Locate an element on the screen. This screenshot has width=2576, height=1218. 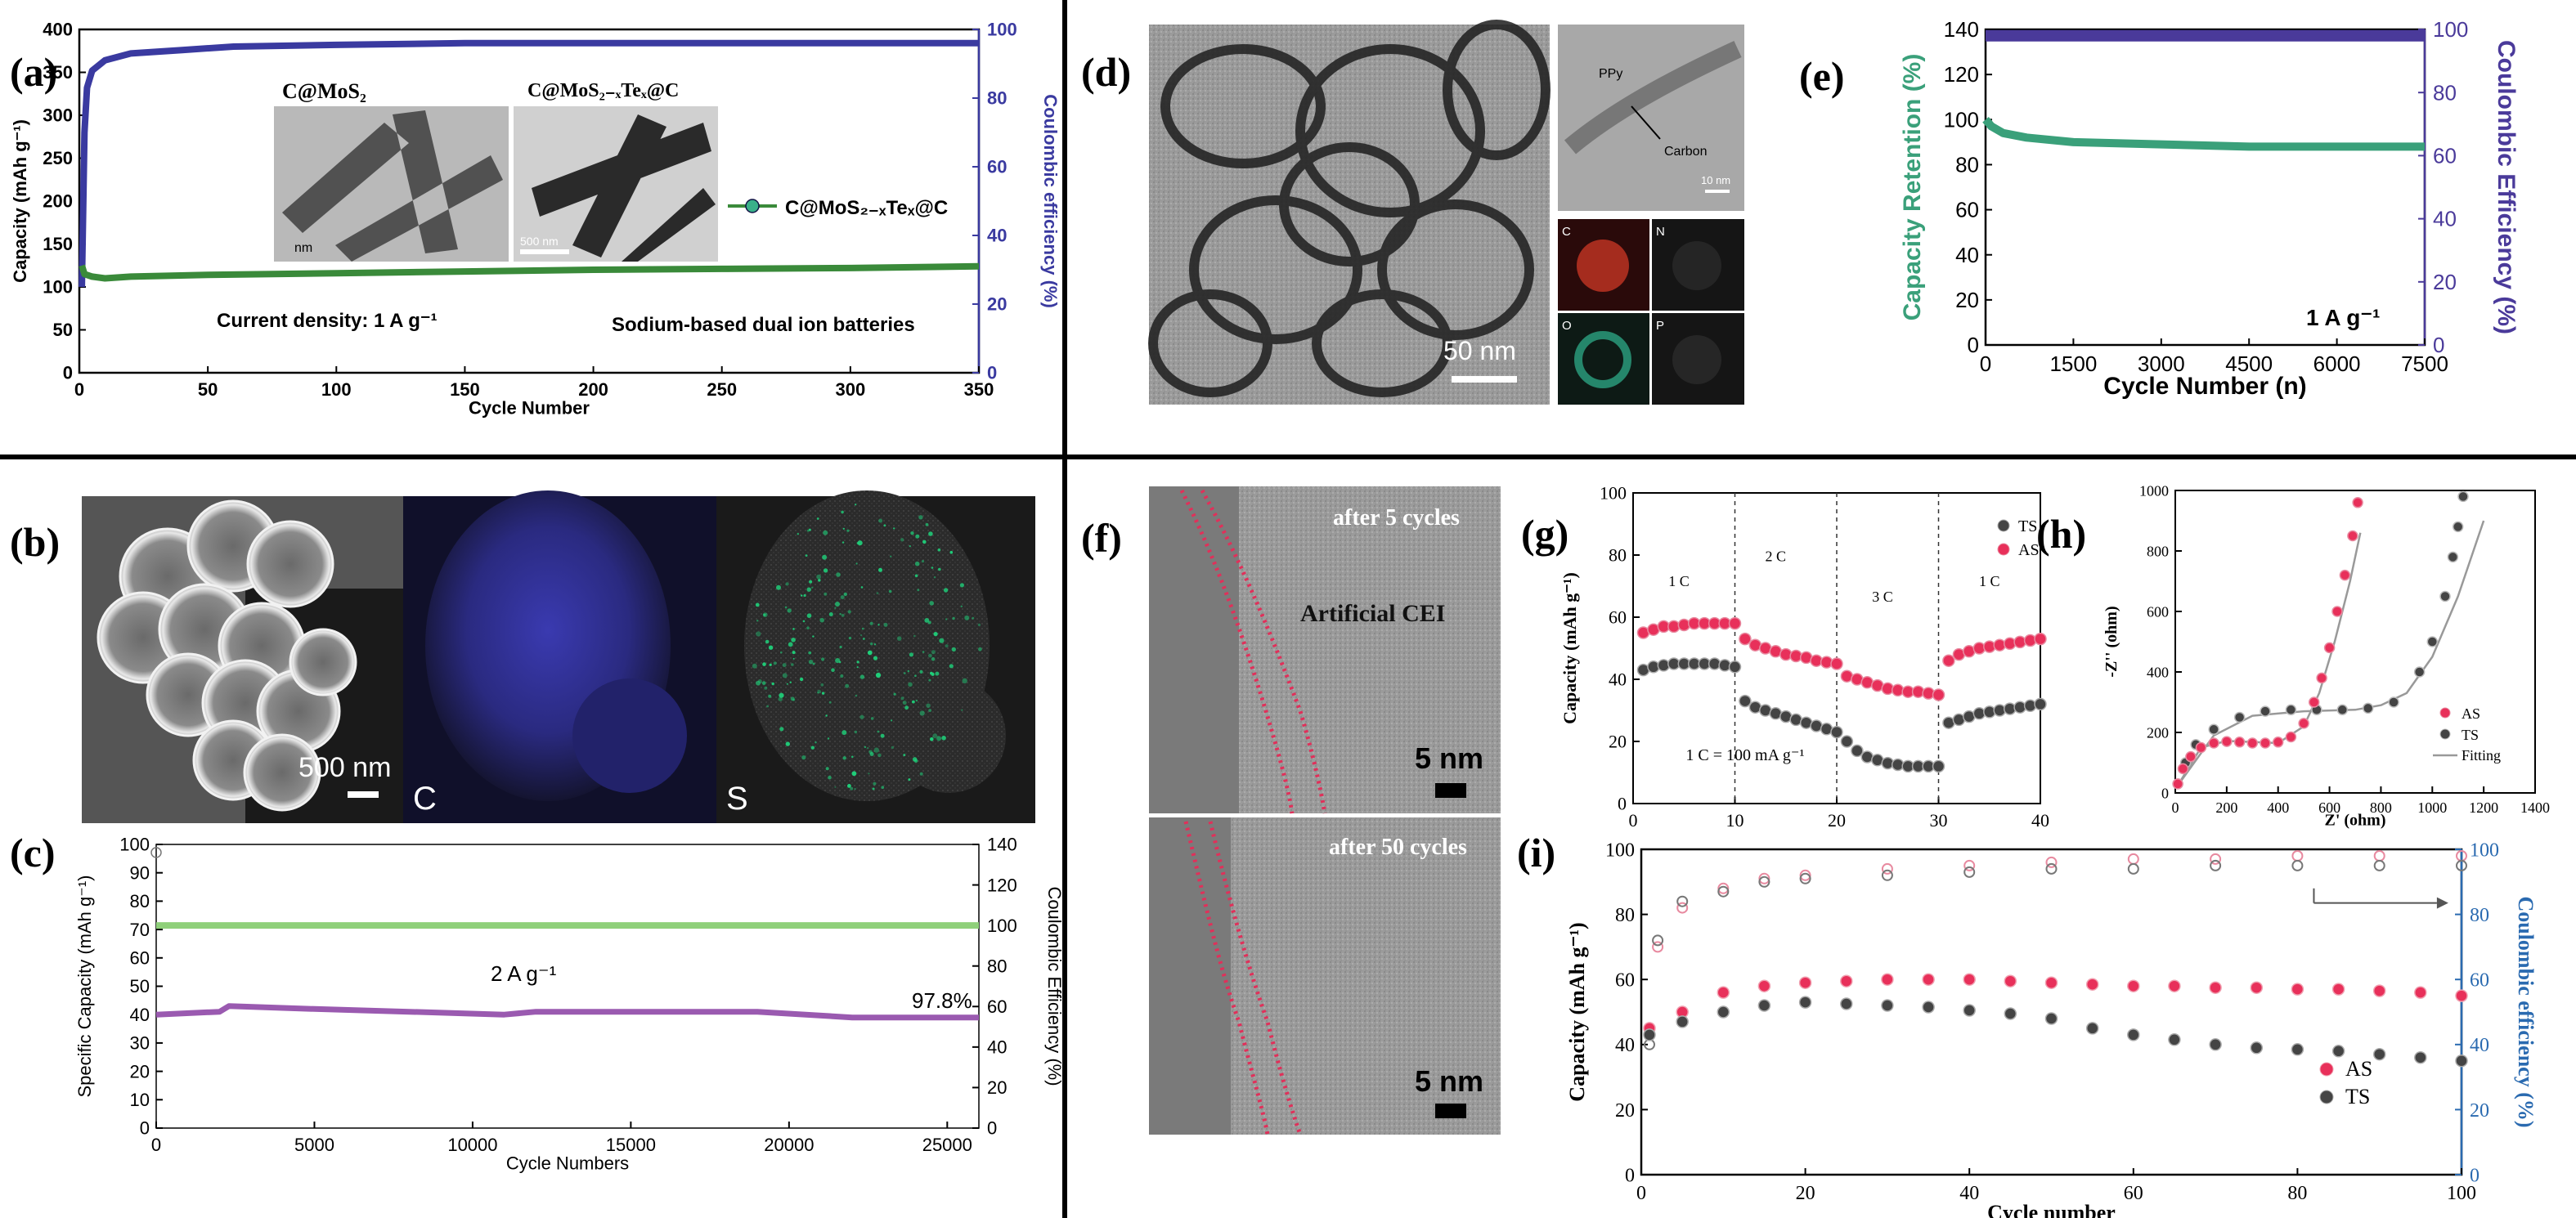
legend-label-ts: TS is located at coordinates (2357, 1096).